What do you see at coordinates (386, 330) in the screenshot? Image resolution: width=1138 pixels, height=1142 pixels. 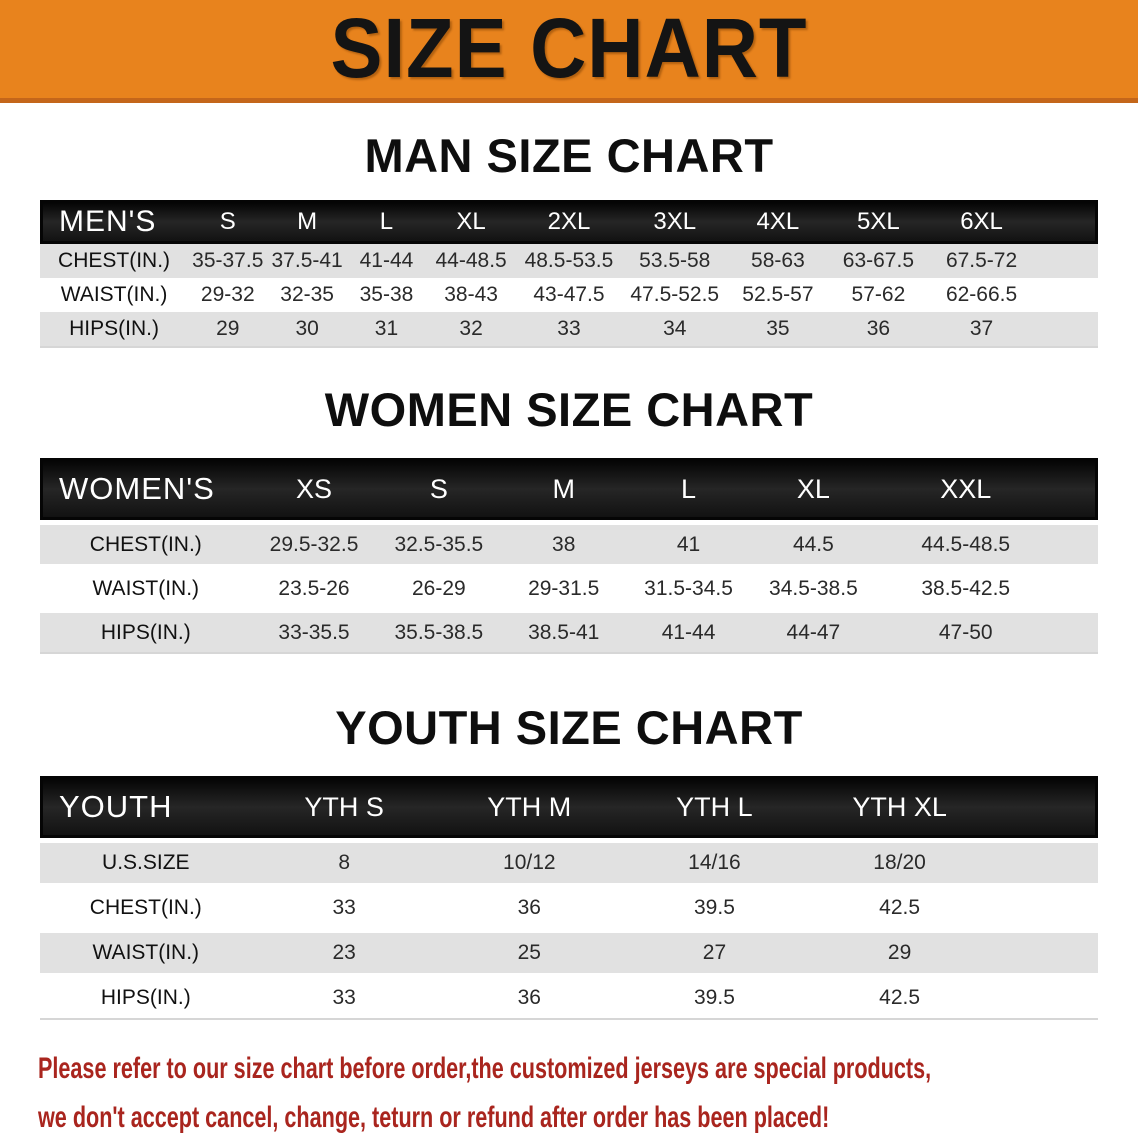 I see `men-measurement-value: 31` at bounding box center [386, 330].